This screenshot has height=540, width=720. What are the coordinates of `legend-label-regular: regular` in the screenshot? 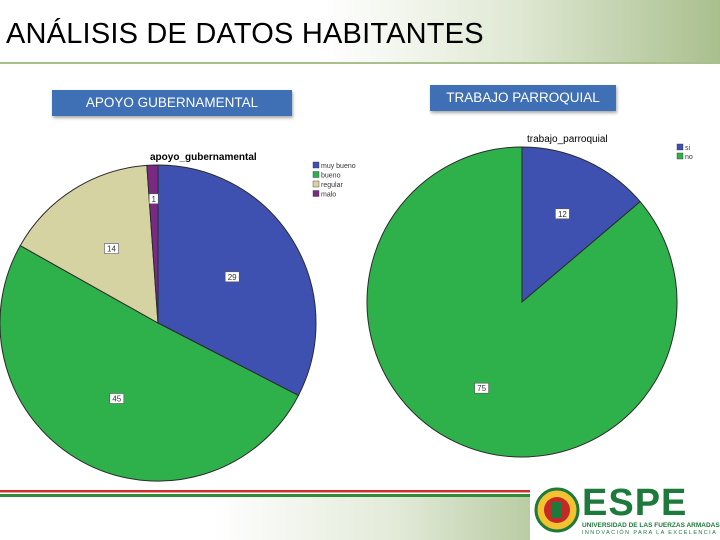 It's located at (332, 185).